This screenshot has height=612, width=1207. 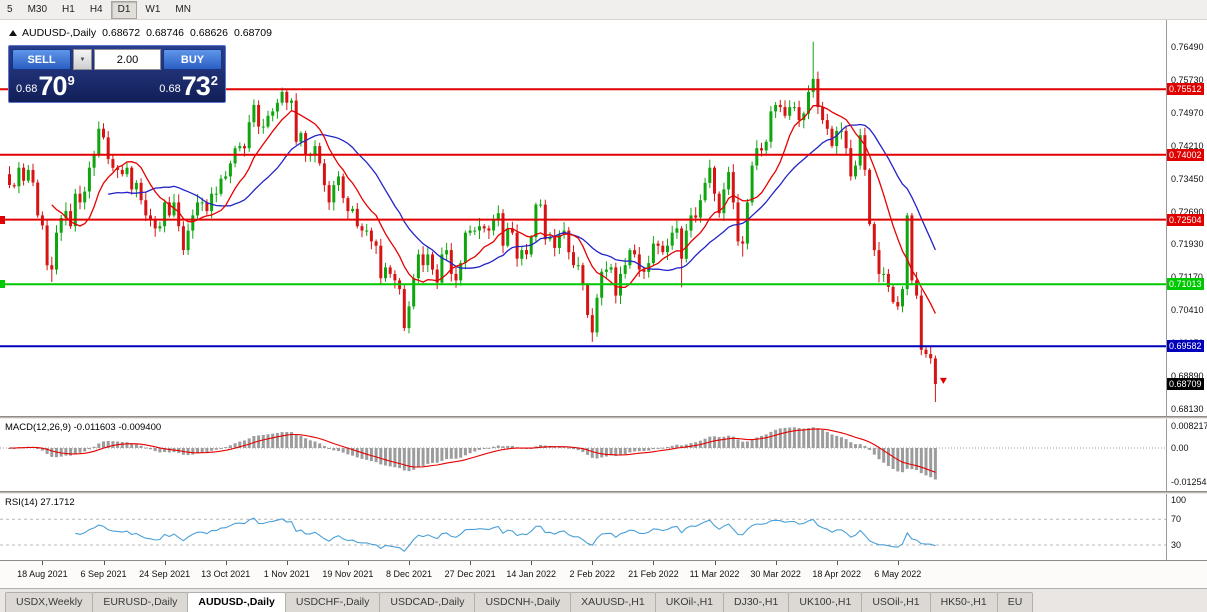 I want to click on volume-input, so click(x=127, y=59).